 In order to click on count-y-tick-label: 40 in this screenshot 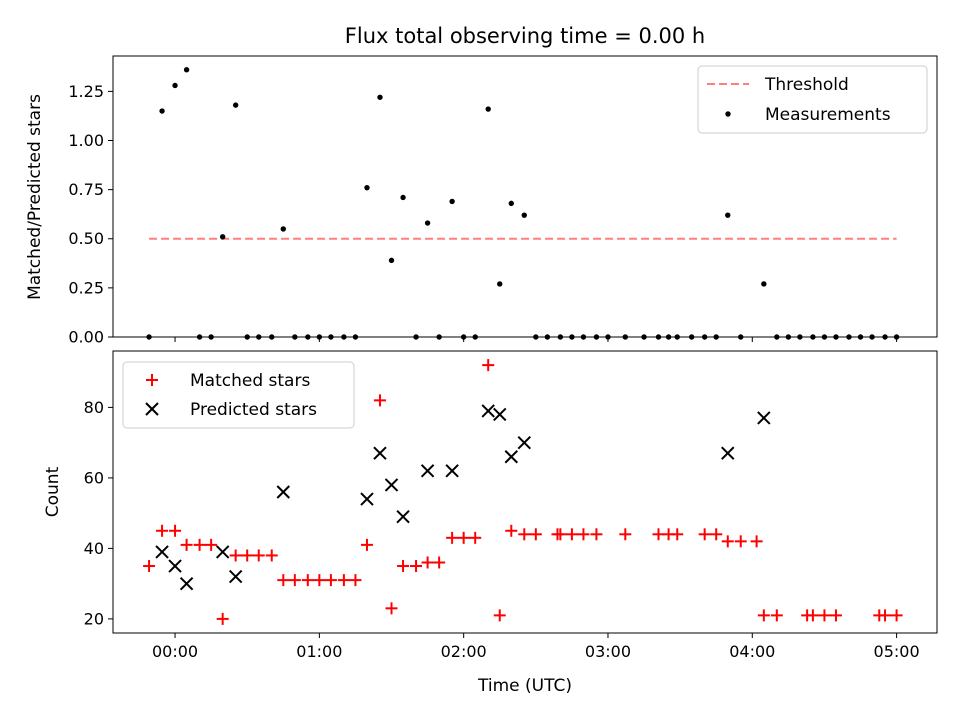, I will do `click(94, 548)`.